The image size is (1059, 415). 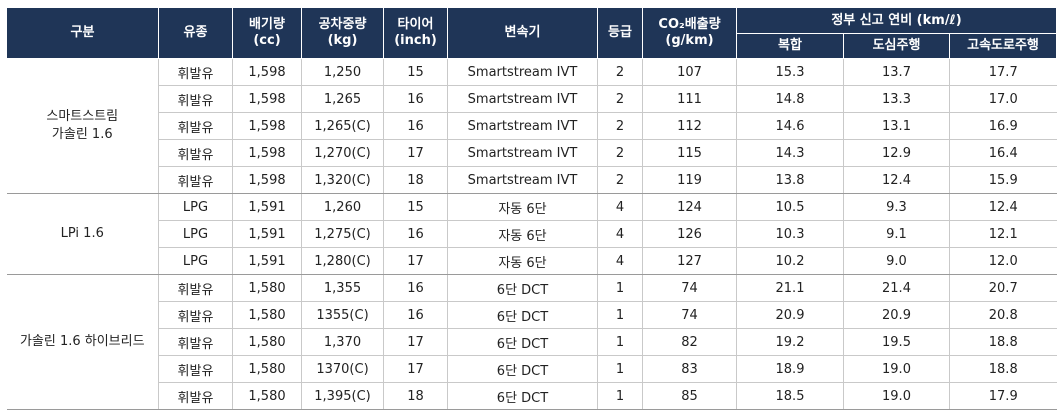 What do you see at coordinates (342, 72) in the screenshot?
I see `weight-cell: 1,250` at bounding box center [342, 72].